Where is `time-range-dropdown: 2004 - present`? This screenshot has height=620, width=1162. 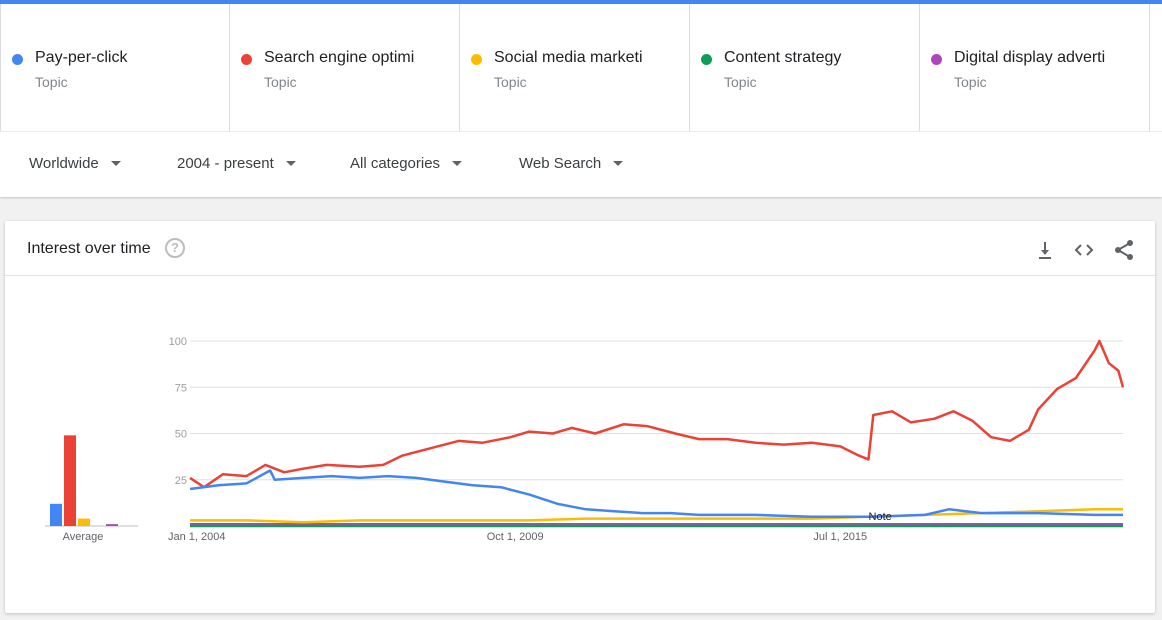 time-range-dropdown: 2004 - present is located at coordinates (236, 163).